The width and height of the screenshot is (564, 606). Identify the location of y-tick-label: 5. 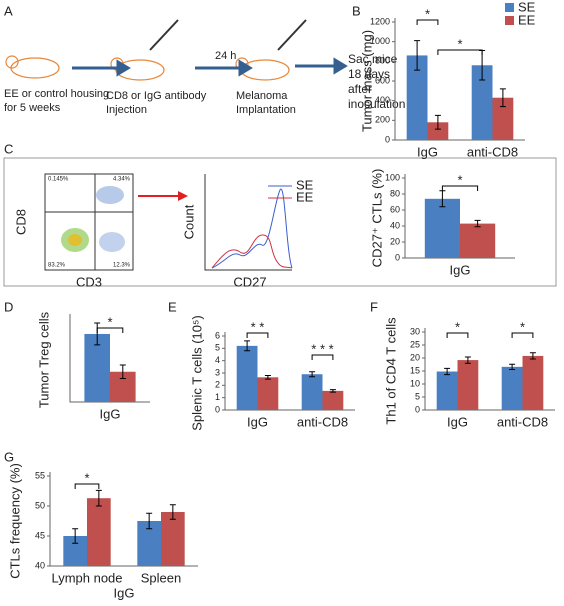
(417, 396).